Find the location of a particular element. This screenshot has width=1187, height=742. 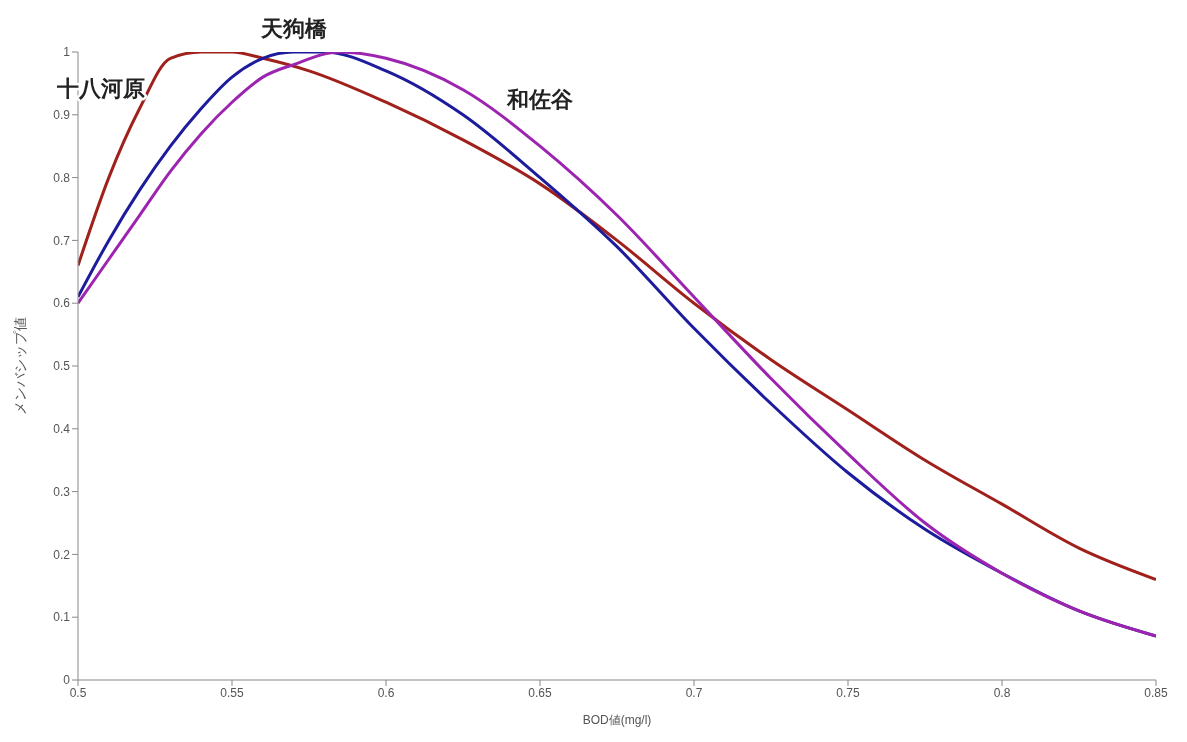

y-tick-label: 0.6 is located at coordinates (62, 303).